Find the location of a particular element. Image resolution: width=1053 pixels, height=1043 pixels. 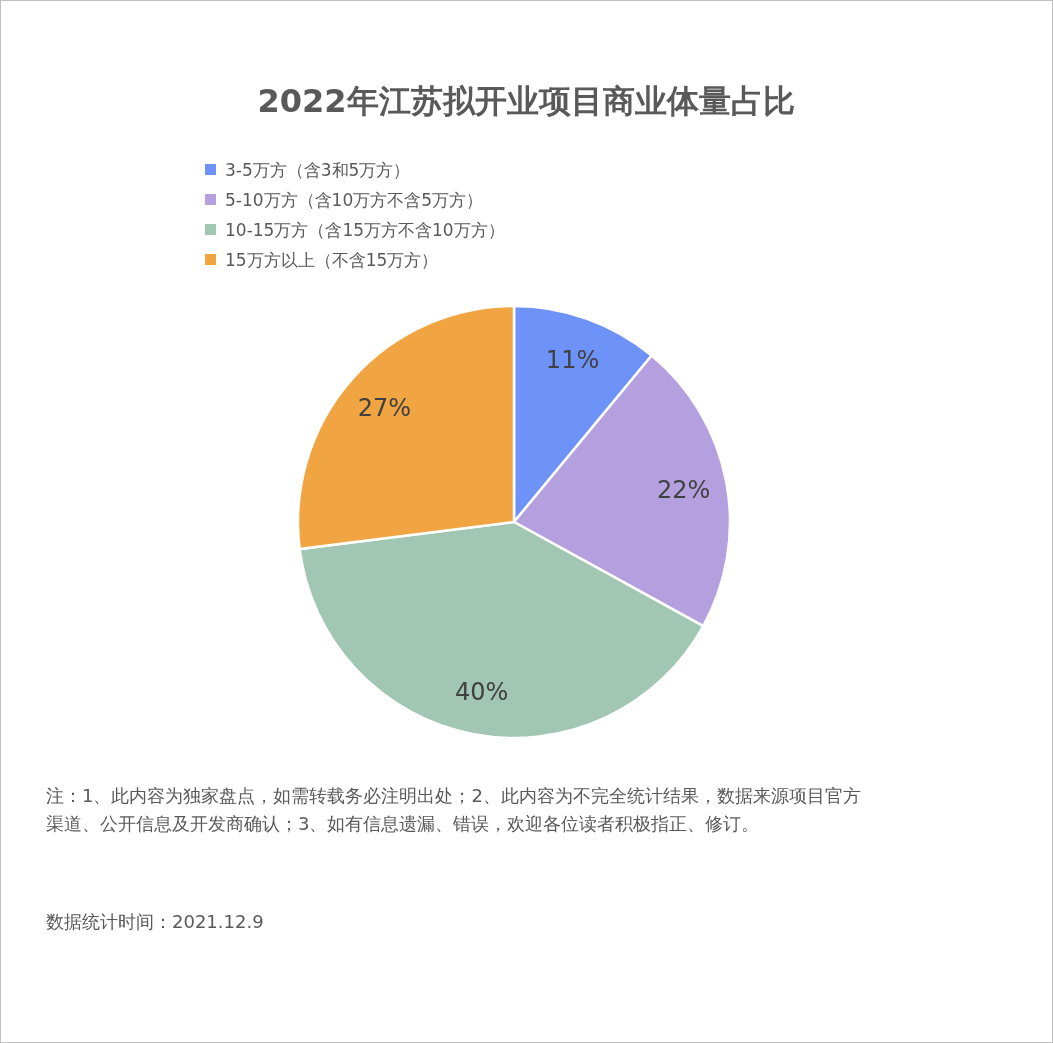

data-label: 40% is located at coordinates (481, 692).